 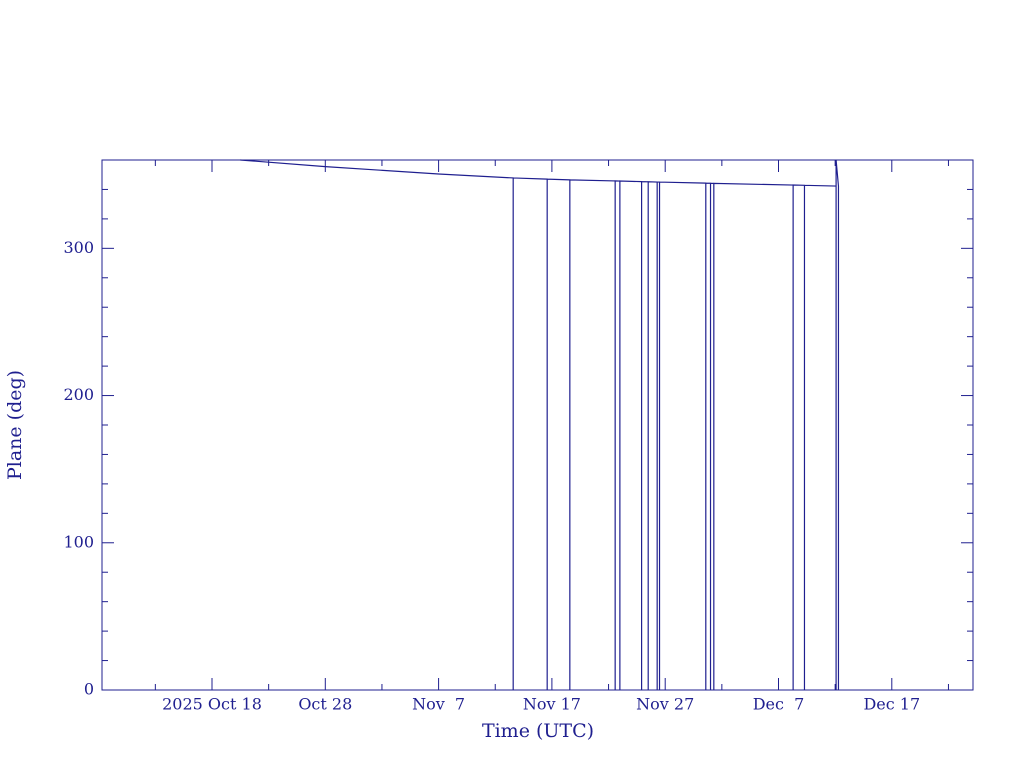 What do you see at coordinates (15, 425) in the screenshot?
I see `y-axis-label: Plane (deg)` at bounding box center [15, 425].